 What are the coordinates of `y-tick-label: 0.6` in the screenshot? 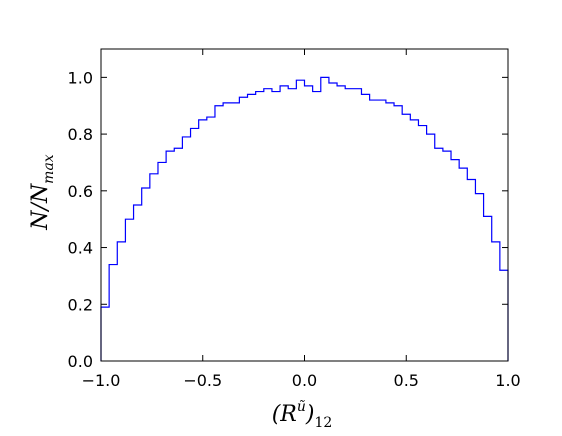 It's located at (80, 191).